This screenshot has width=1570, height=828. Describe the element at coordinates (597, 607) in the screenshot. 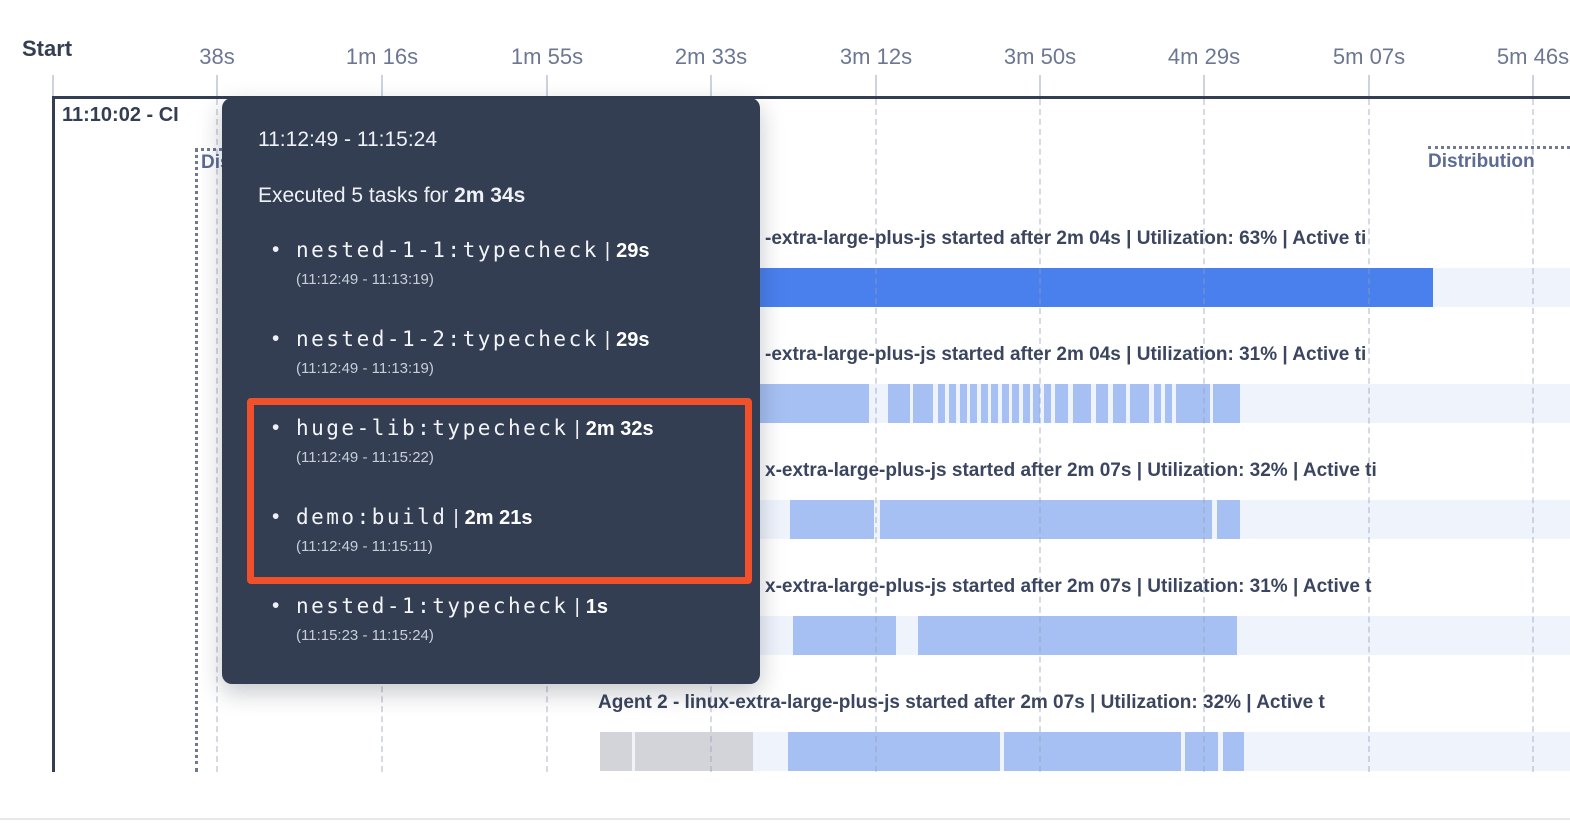

I see `task-duration: 1s` at that location.